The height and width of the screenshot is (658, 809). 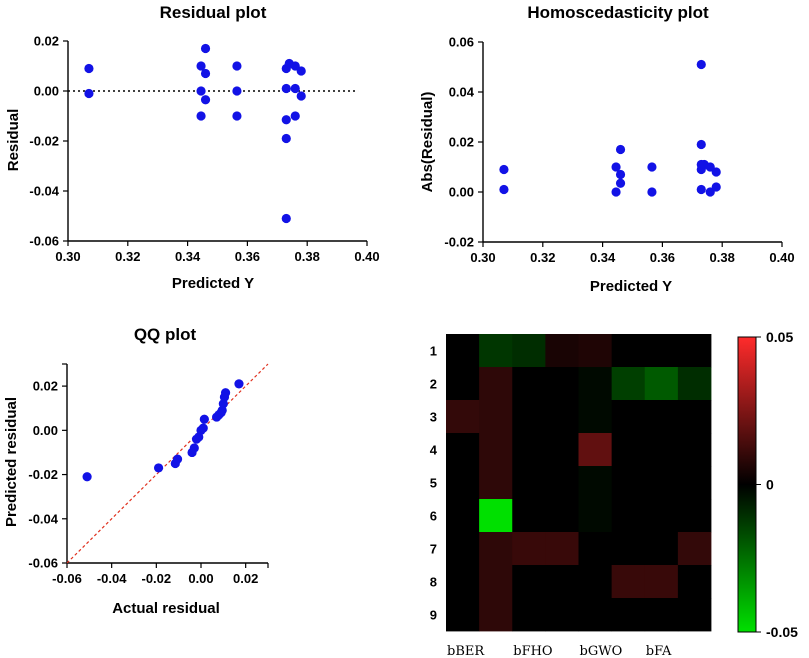 I want to click on homosced-y-tick-label: 0.06, so click(x=461, y=42).